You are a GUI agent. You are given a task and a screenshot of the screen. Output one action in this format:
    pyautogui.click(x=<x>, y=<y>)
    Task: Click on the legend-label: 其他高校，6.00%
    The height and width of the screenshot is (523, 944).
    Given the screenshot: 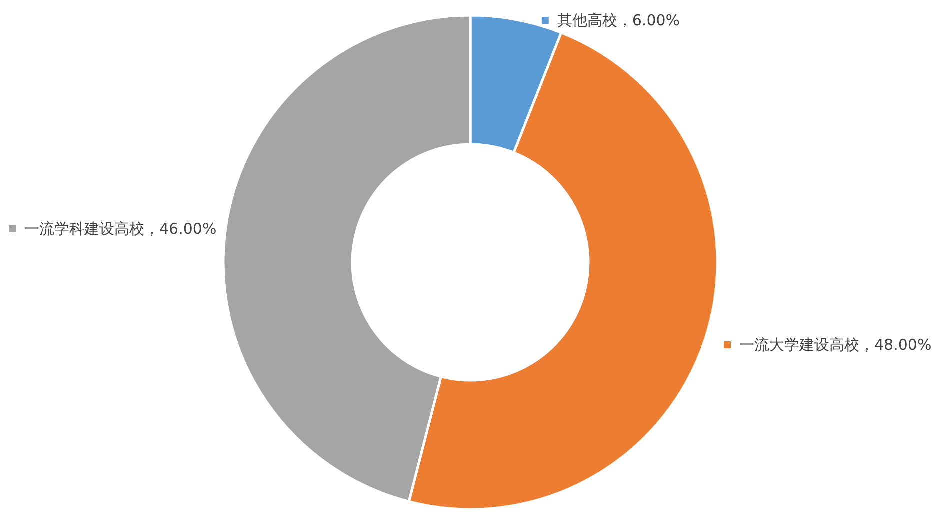 What is the action you would take?
    pyautogui.click(x=618, y=21)
    